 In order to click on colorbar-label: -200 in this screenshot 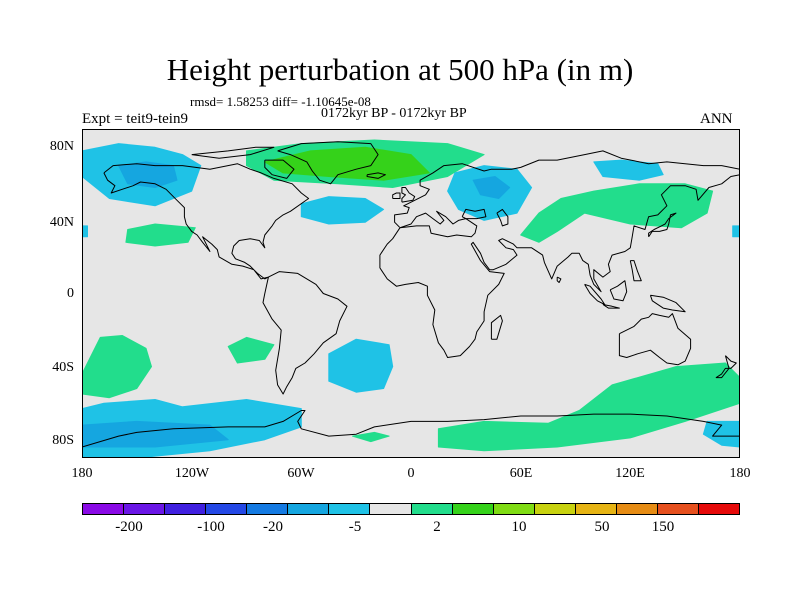, I will do `click(129, 527)`.